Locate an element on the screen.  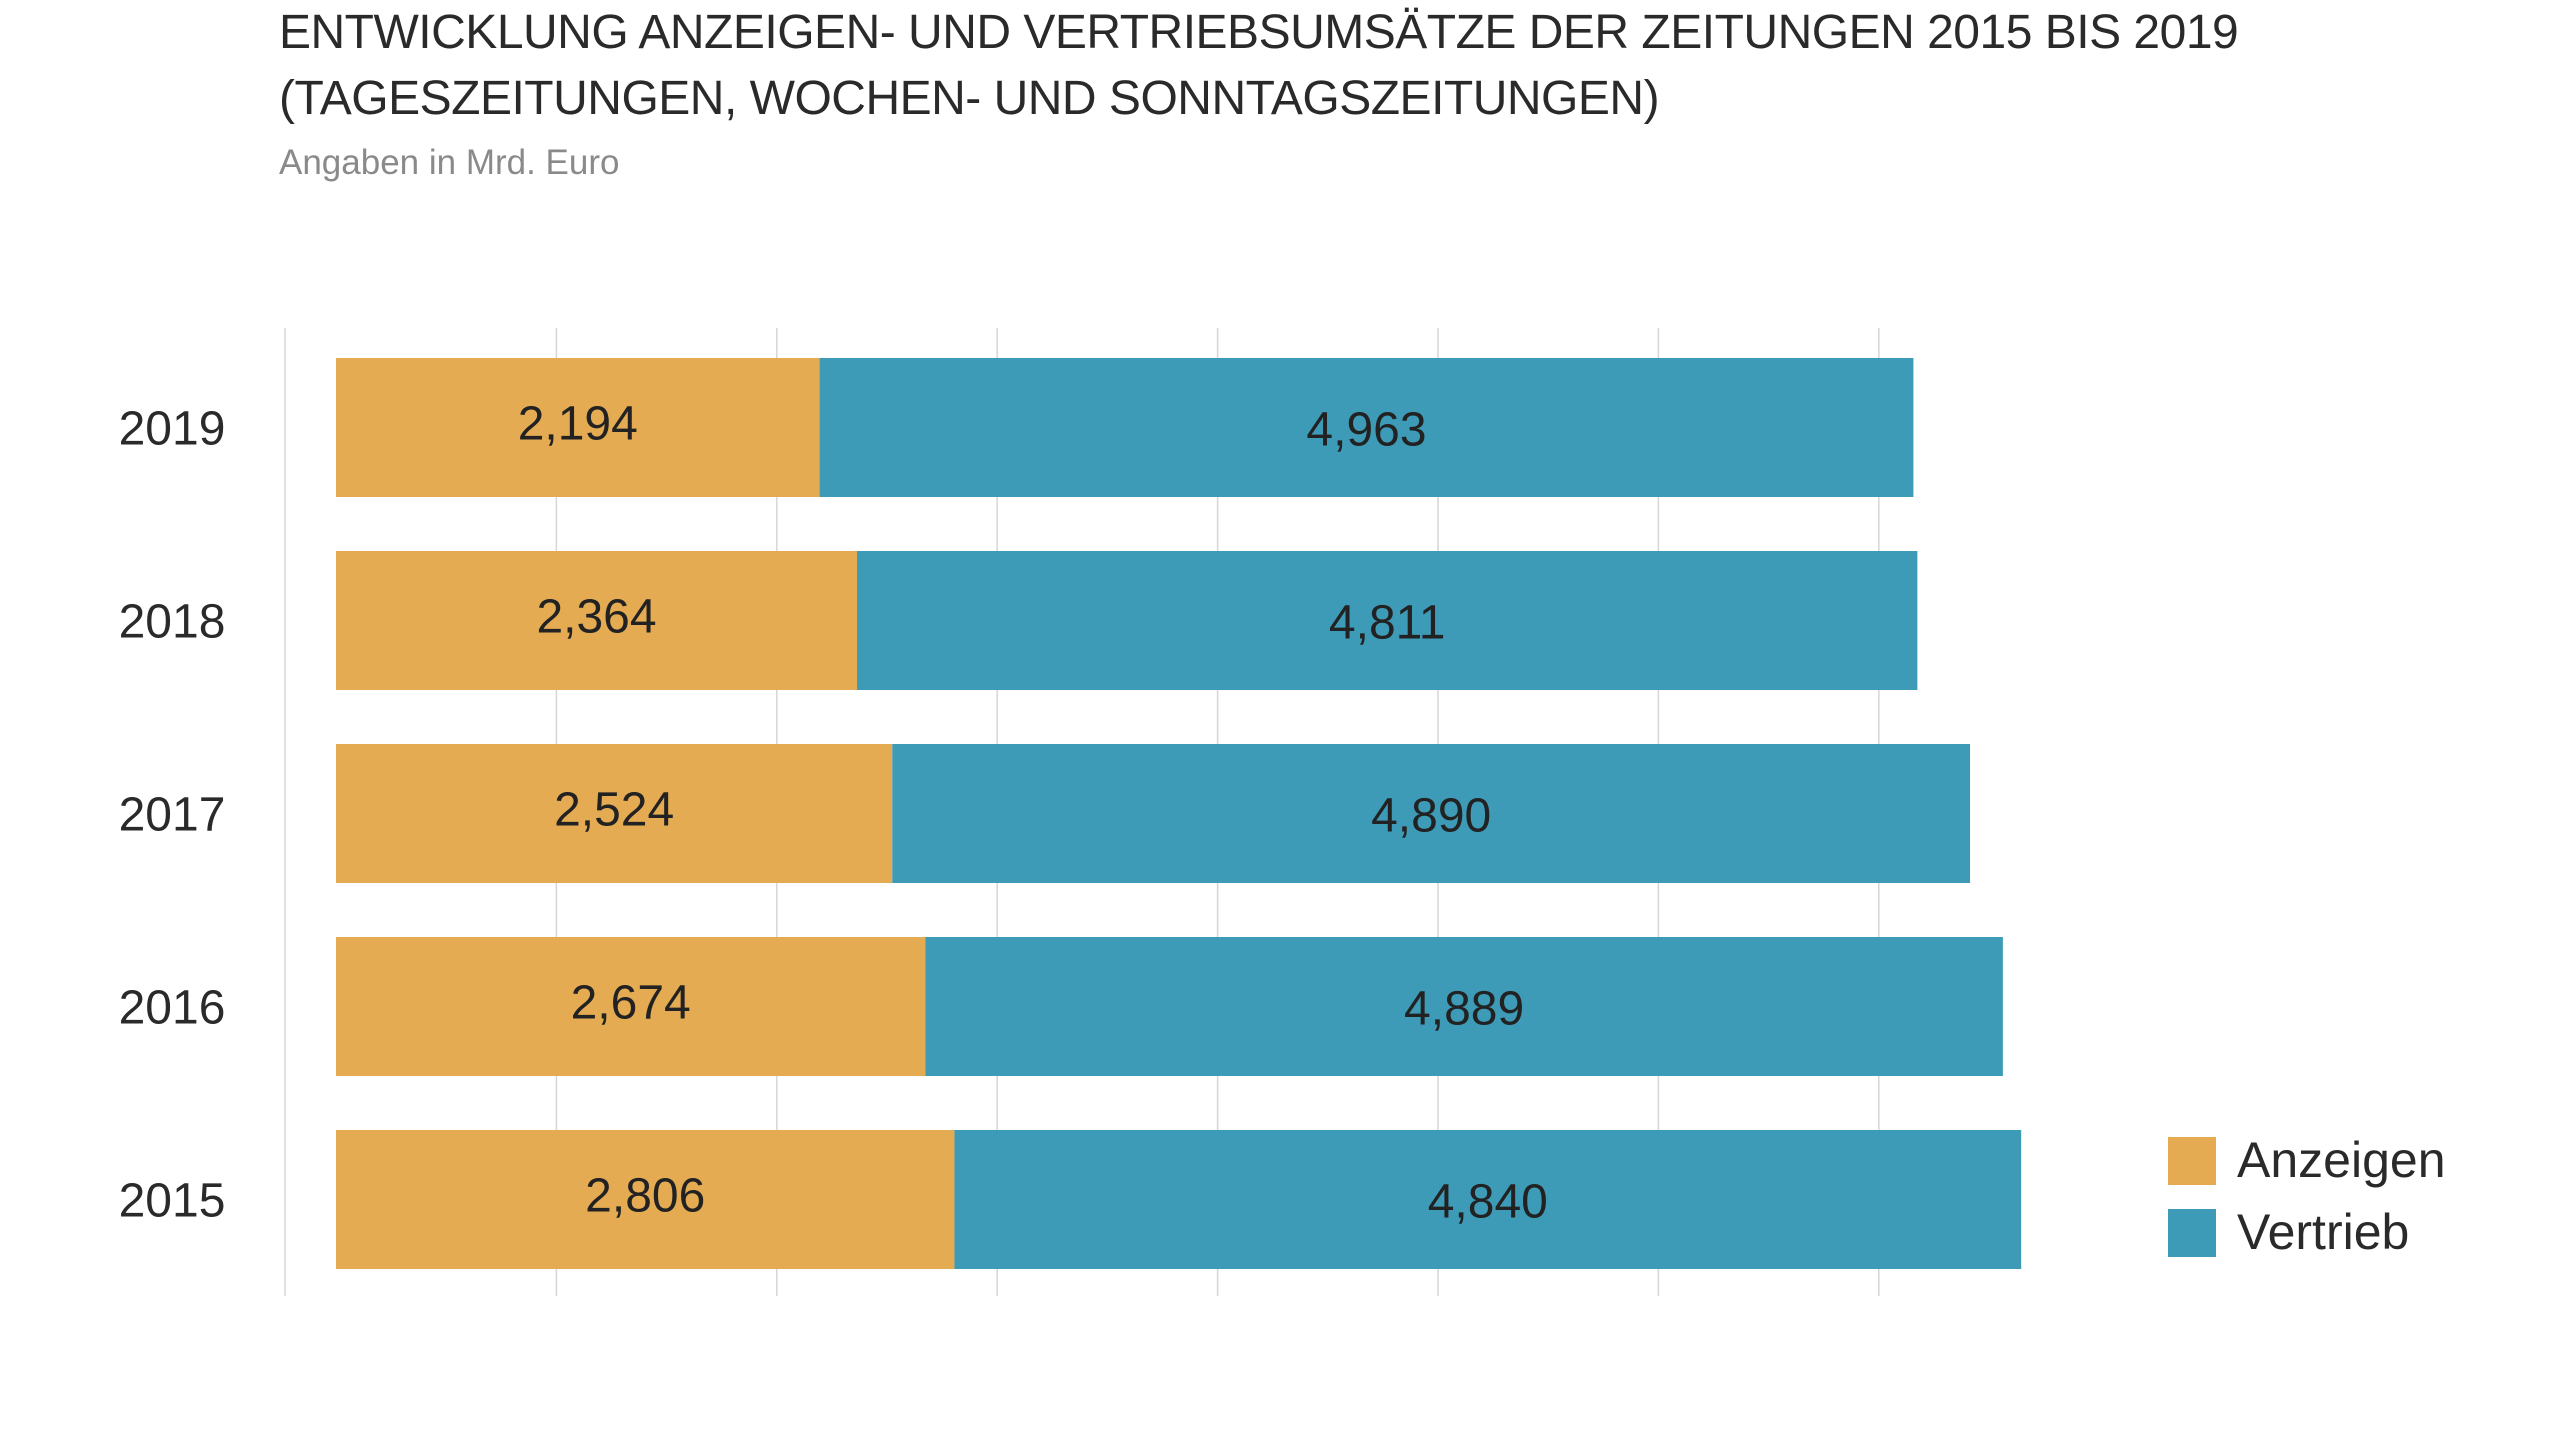
data-label: 2,194 is located at coordinates (578, 424).